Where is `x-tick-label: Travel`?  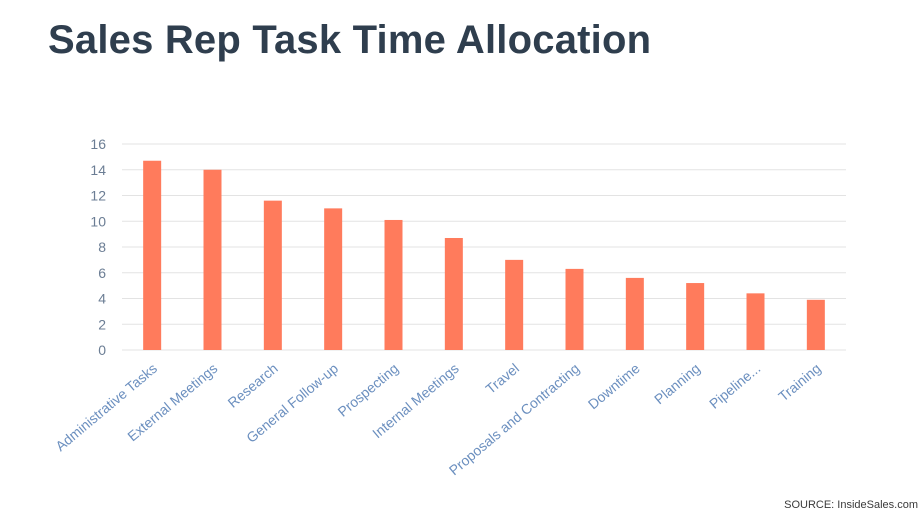
x-tick-label: Travel is located at coordinates (502, 378).